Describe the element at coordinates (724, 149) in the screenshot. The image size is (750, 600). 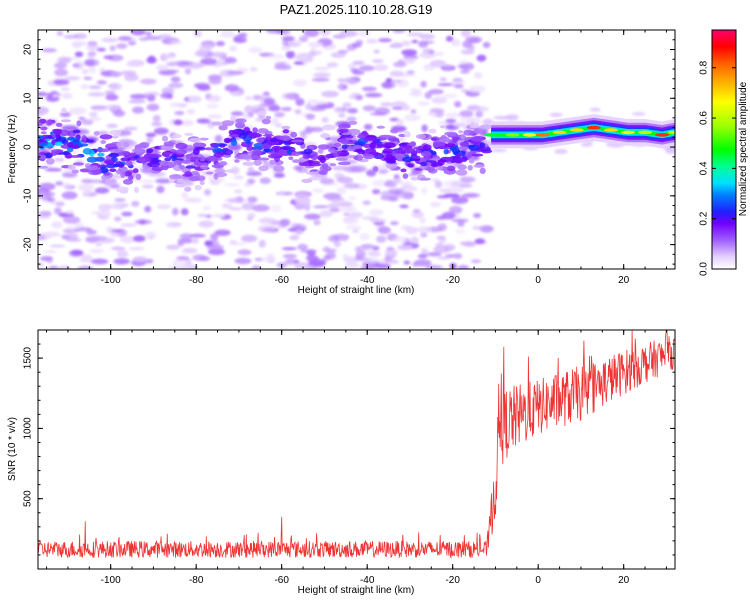
I see `colorbar-gradient` at that location.